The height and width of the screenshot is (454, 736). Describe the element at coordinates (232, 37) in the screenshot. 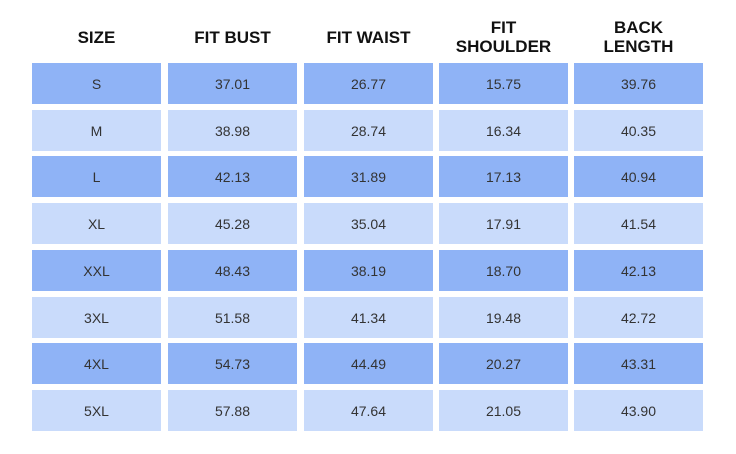

I see `column-header: FIT BUST` at that location.